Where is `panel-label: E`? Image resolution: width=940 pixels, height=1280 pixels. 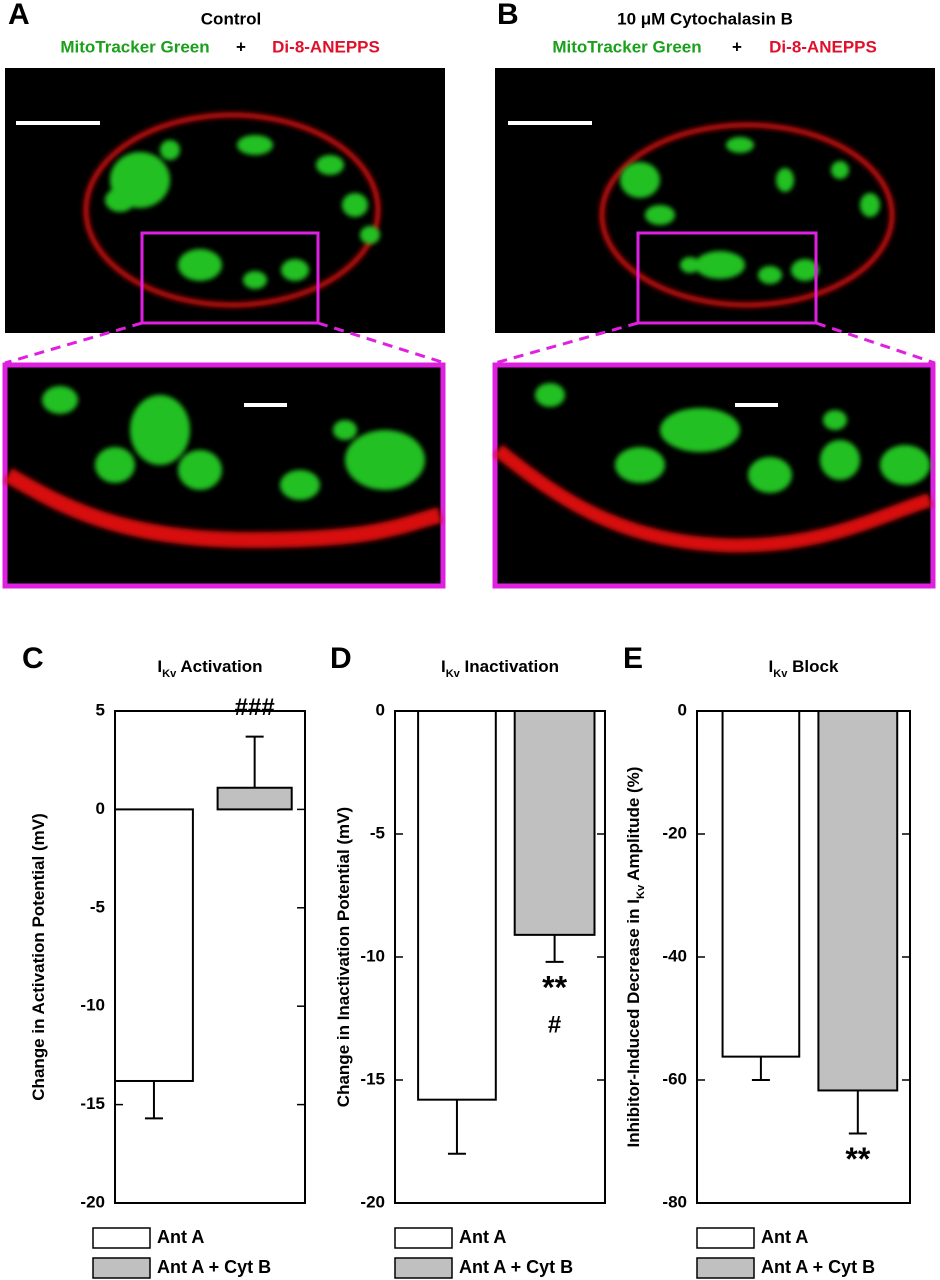
panel-label: E is located at coordinates (633, 658).